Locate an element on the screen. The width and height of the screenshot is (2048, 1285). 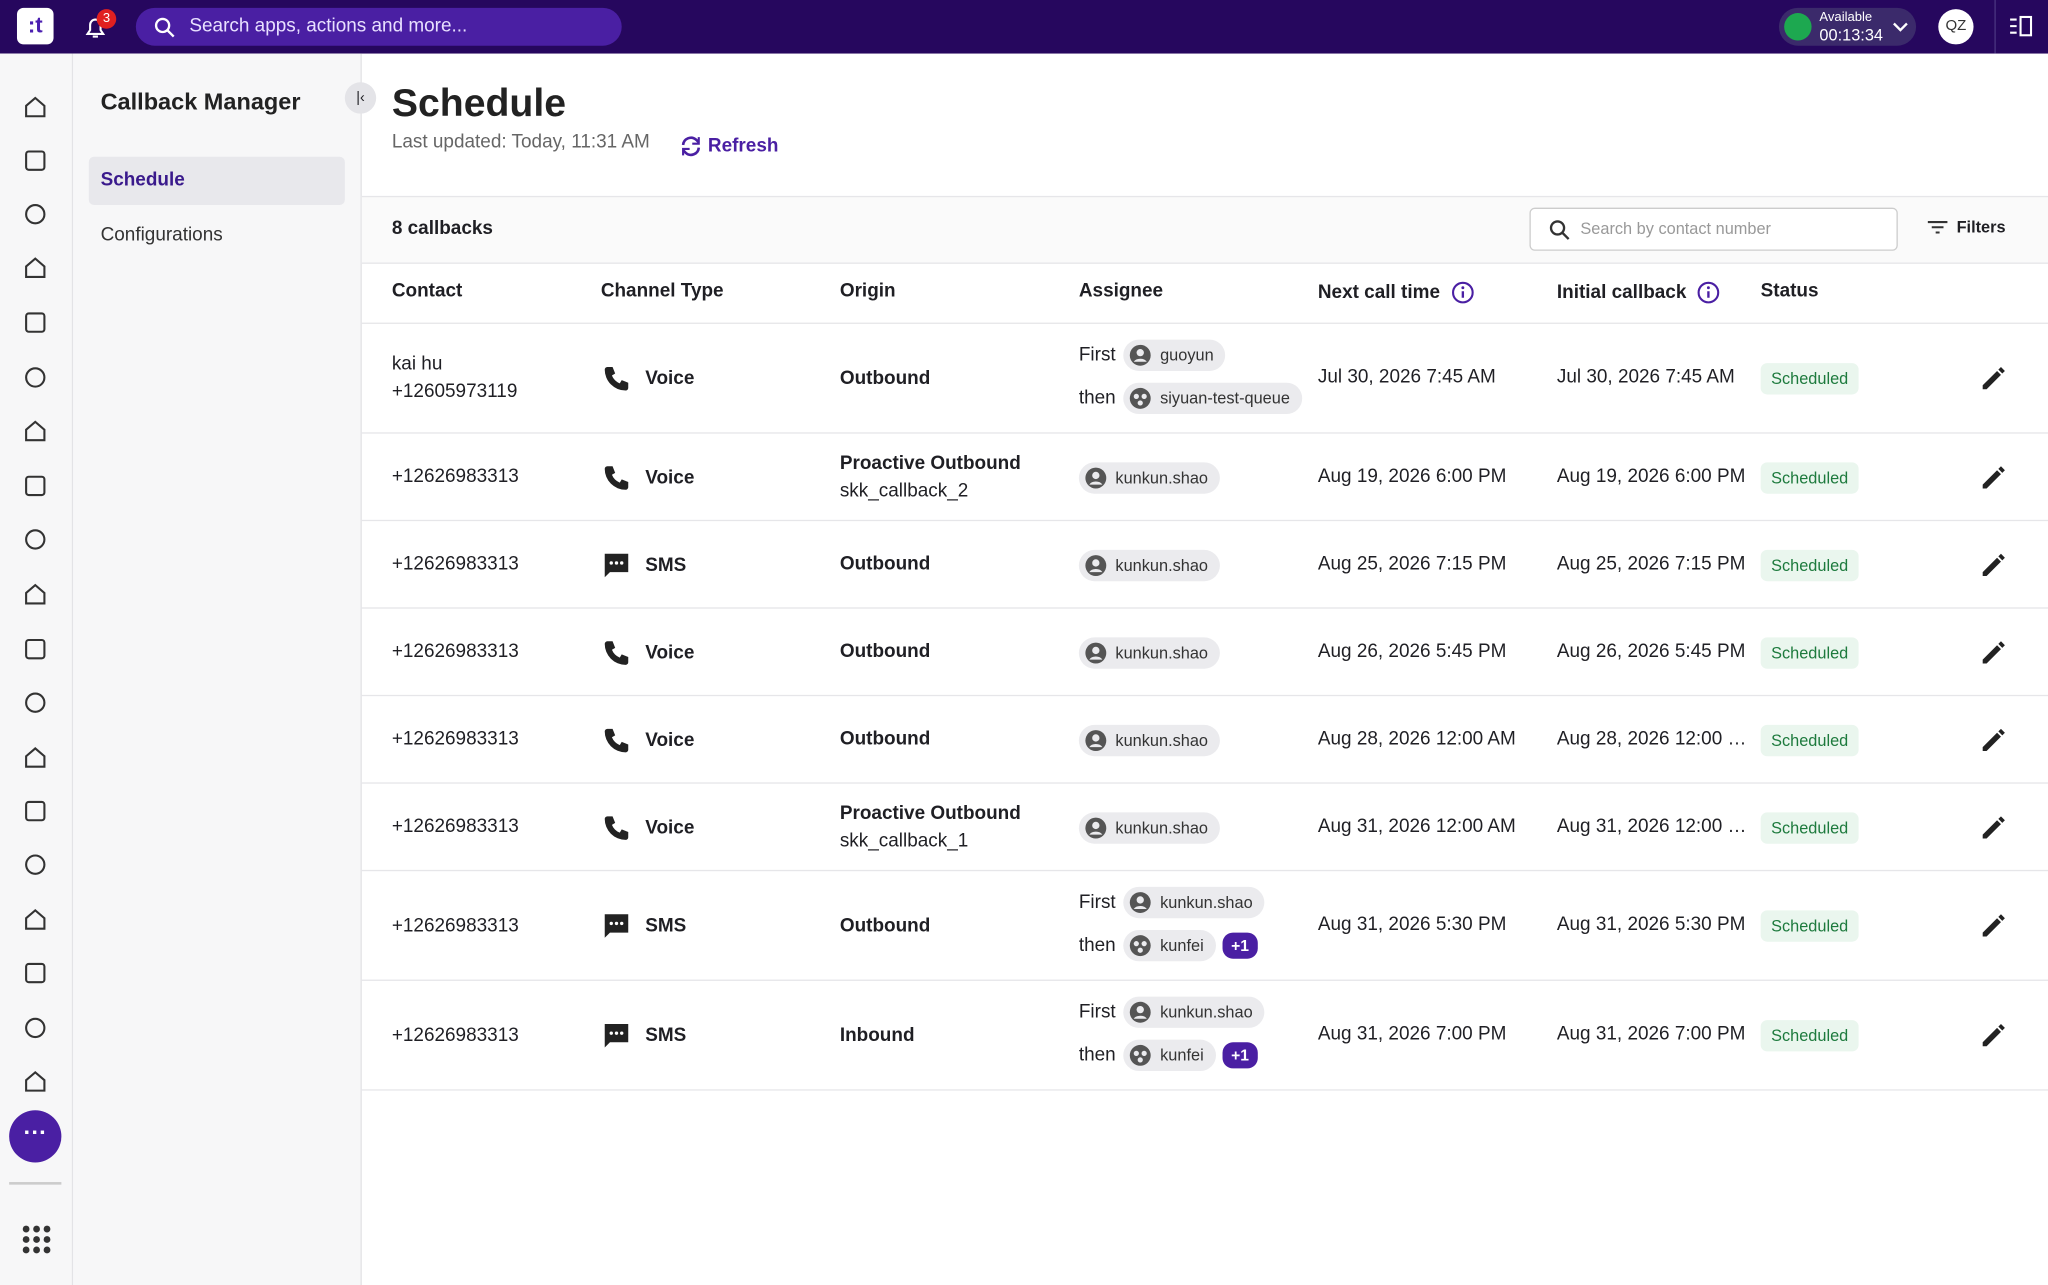
next-call-time: Aug 31, 2026 5:30 PM is located at coordinates (1412, 925).